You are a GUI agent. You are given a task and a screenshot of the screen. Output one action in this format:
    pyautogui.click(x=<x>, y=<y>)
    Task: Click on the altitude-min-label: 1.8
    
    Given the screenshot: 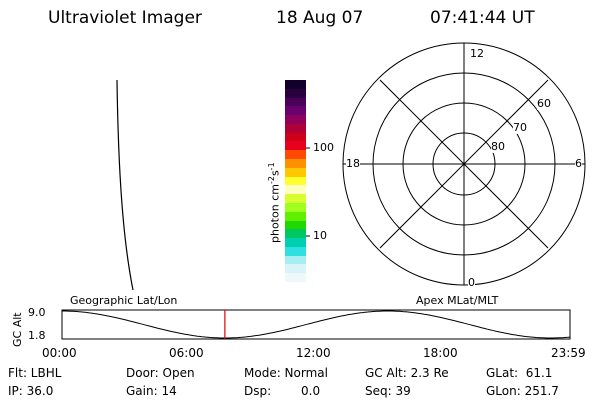 What is the action you would take?
    pyautogui.click(x=37, y=335)
    